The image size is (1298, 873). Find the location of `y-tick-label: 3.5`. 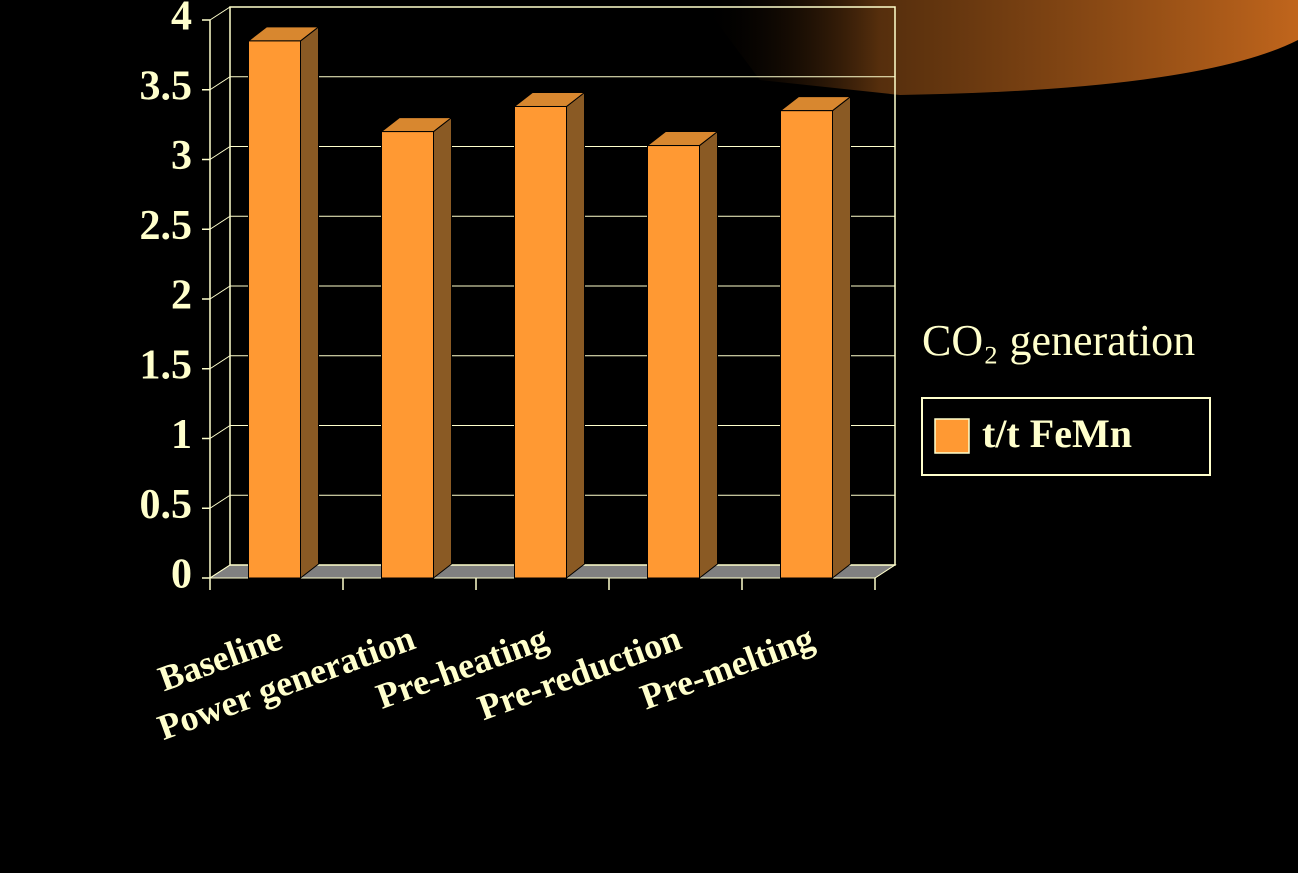

y-tick-label: 3.5 is located at coordinates (166, 86).